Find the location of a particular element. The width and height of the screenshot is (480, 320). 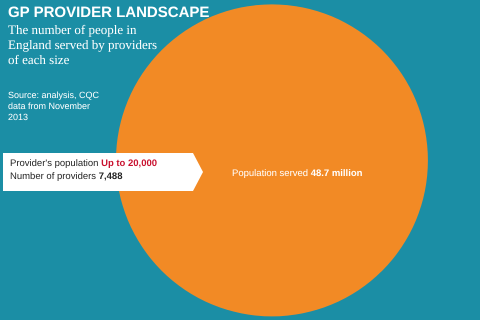

text: 7,488 is located at coordinates (110, 176).